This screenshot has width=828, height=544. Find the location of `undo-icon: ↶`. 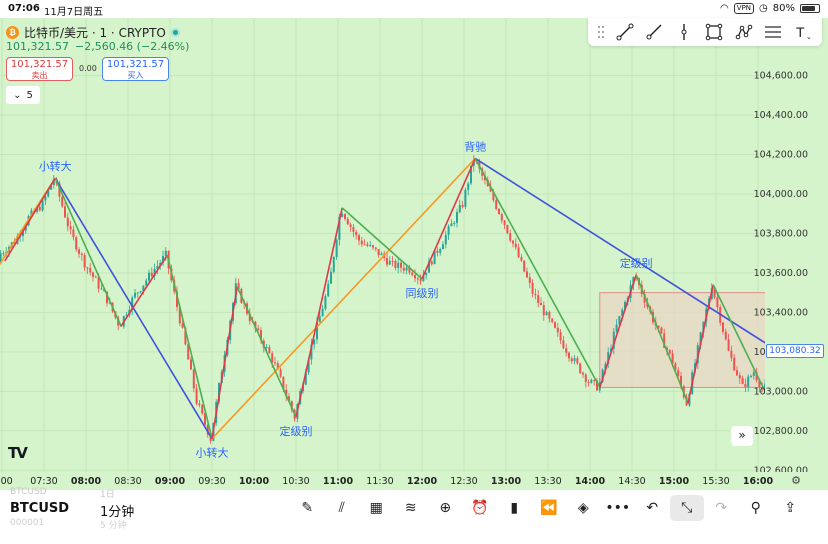

undo-icon: ↶ is located at coordinates (652, 508).